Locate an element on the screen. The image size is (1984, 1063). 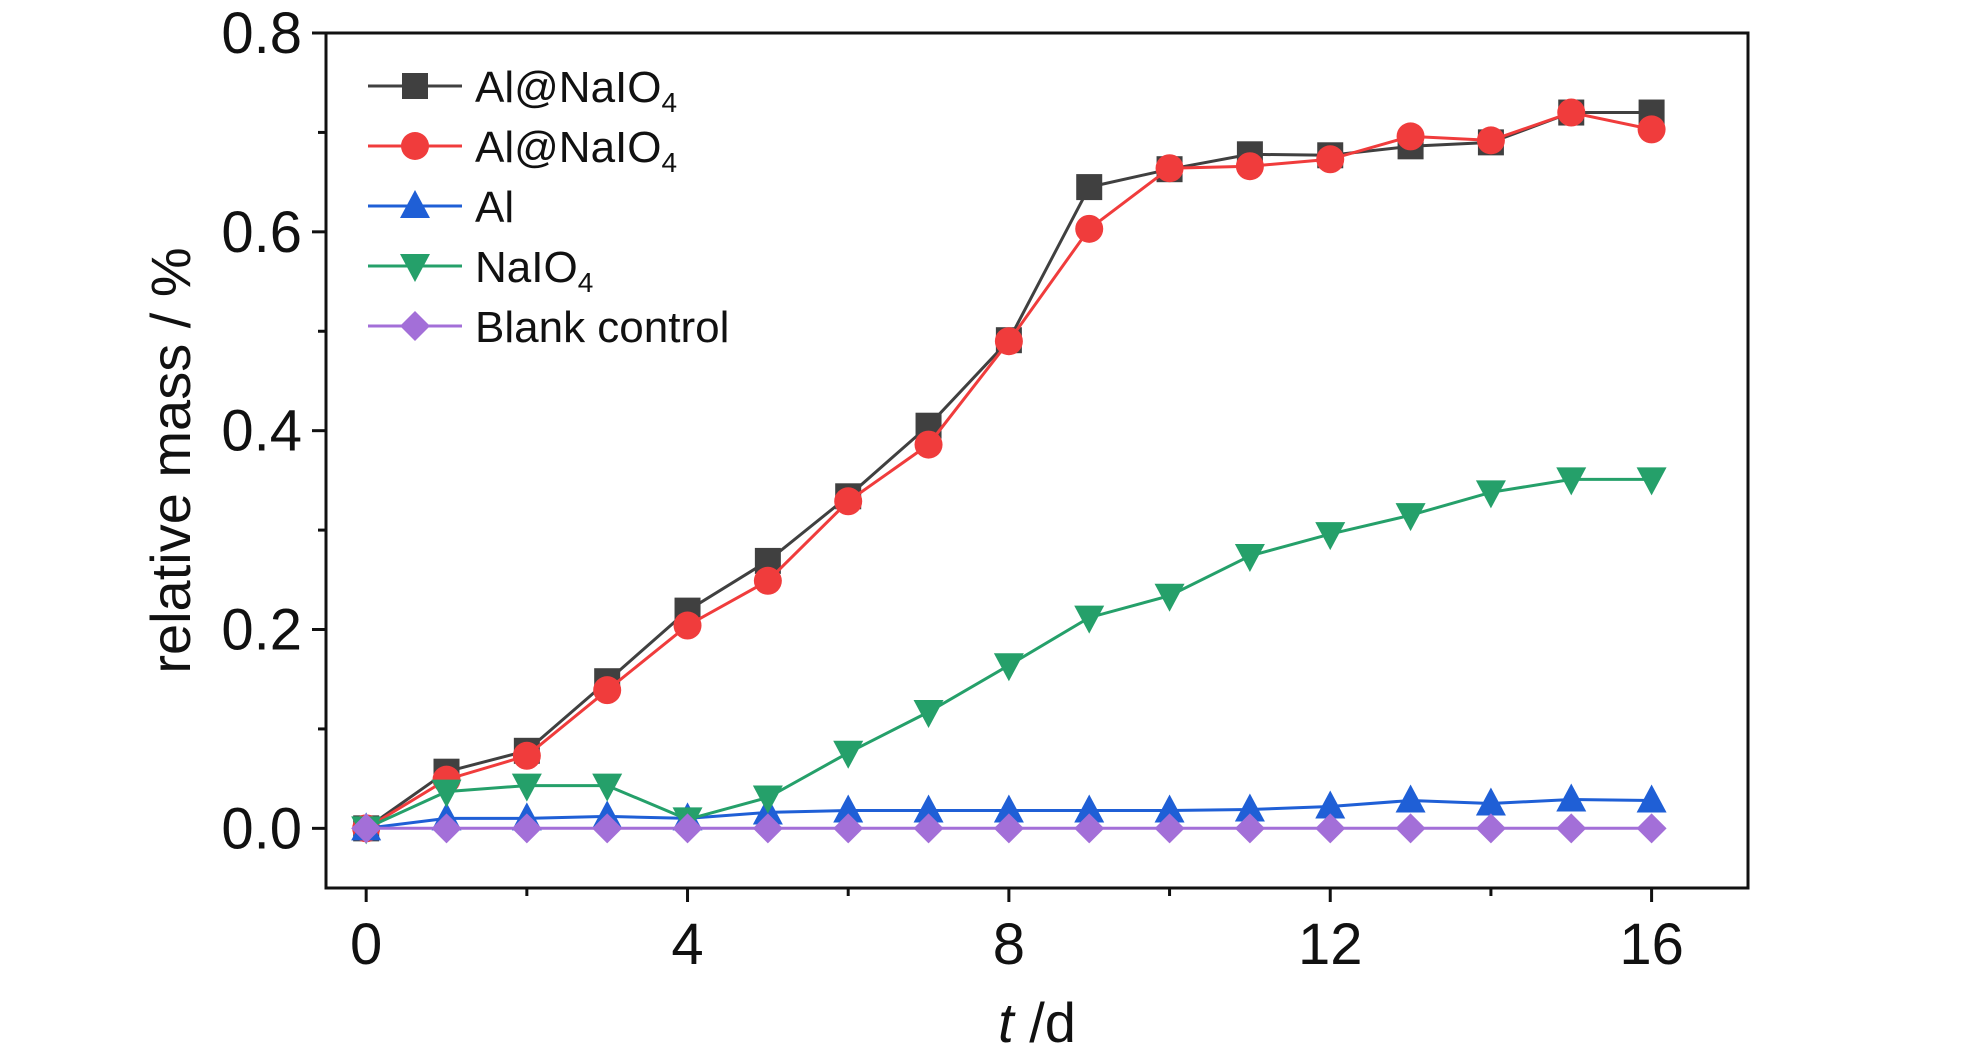
y-tick-label: 0.6 is located at coordinates (261, 232).